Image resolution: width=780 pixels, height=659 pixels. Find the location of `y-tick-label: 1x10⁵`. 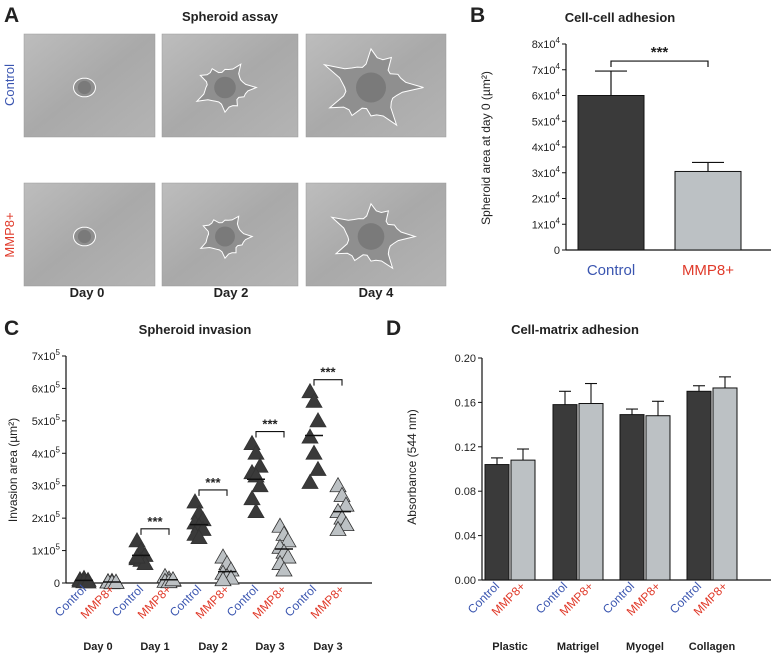

y-tick-label: 1x10⁵ is located at coordinates (46, 550).